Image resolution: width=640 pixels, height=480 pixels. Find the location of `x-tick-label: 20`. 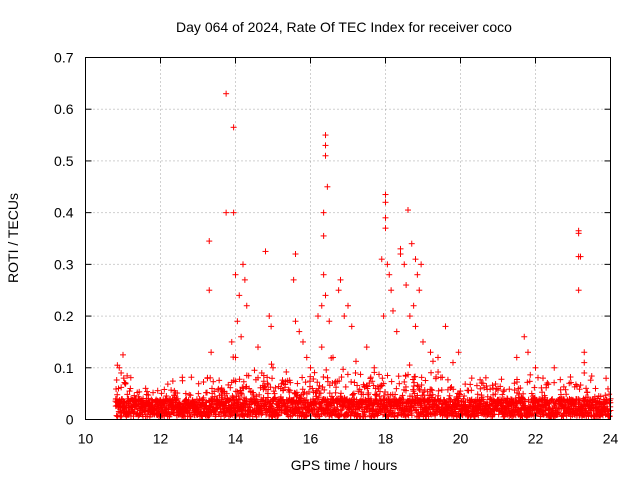

x-tick-label: 20 is located at coordinates (461, 439).